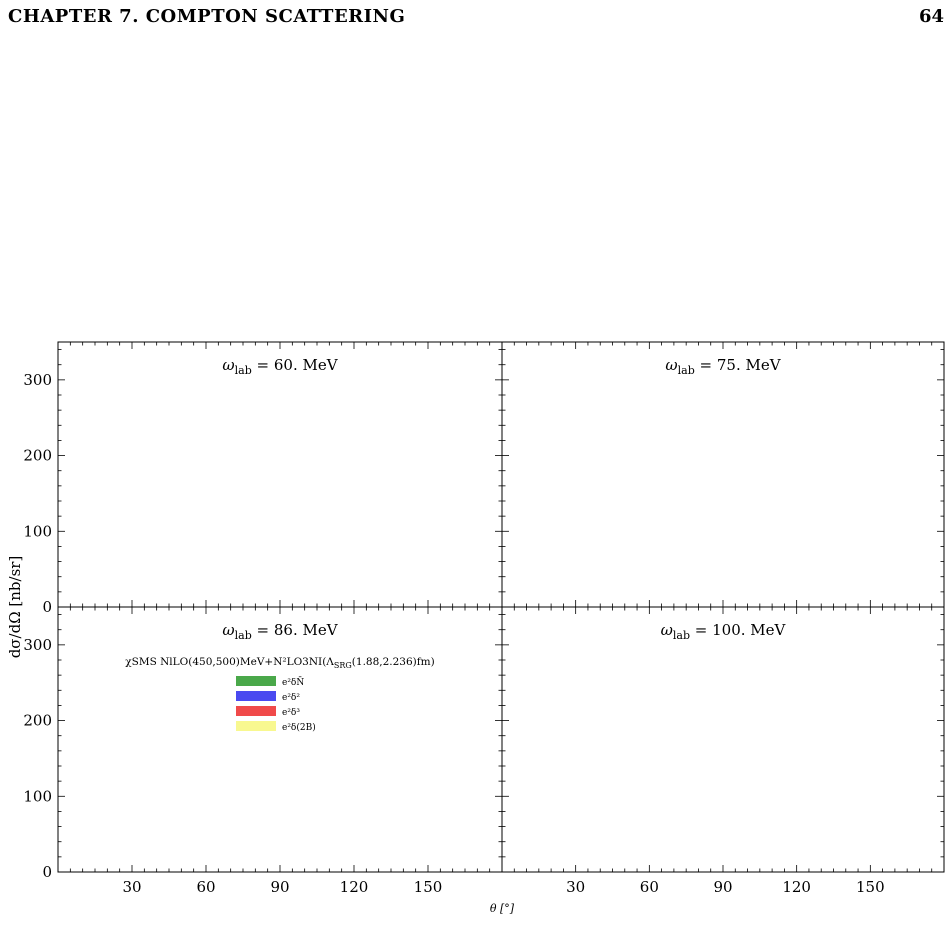 The height and width of the screenshot is (942, 952). Describe the element at coordinates (280, 366) in the screenshot. I see `panel-1-title: ωlab = 60. MeV` at that location.